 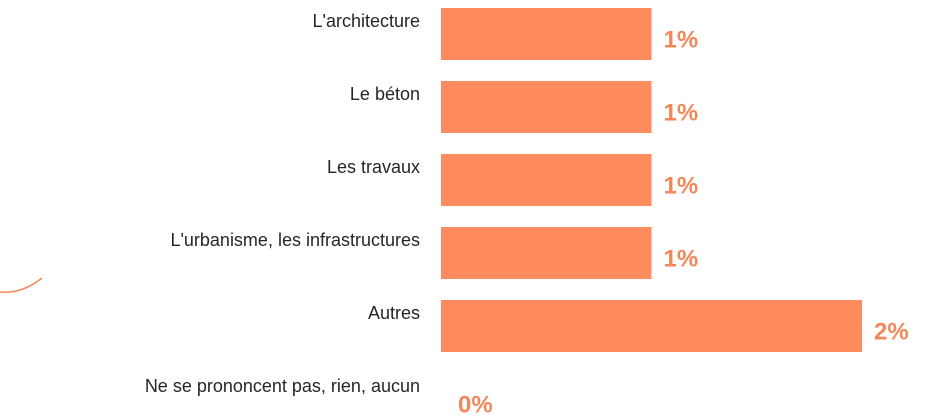 I want to click on category-label: Le béton, so click(x=385, y=94).